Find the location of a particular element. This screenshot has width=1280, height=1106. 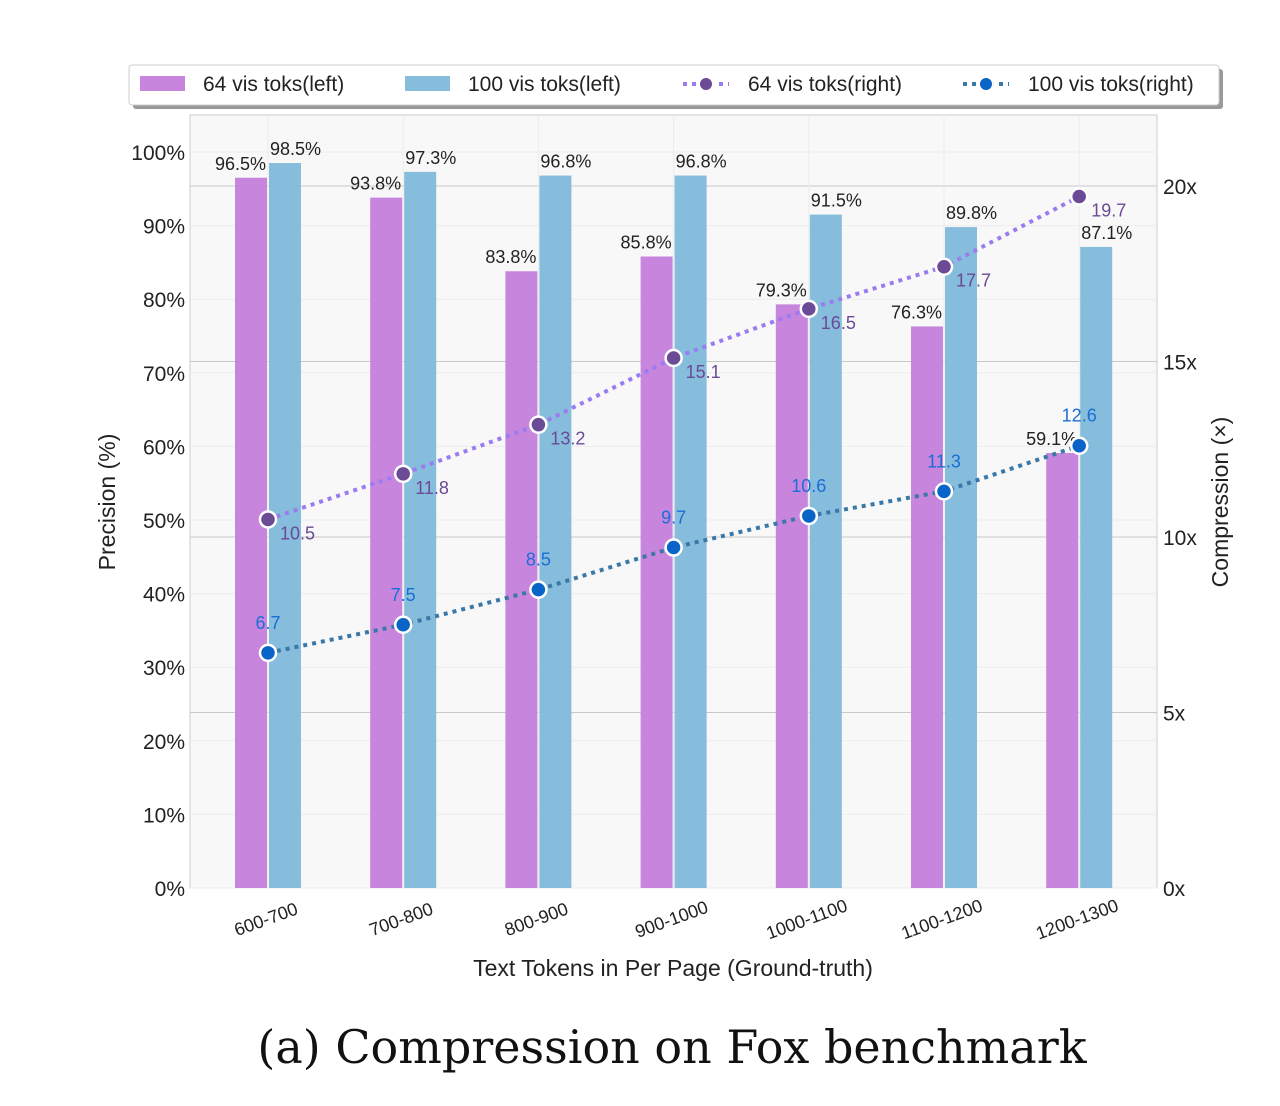

x-tick-label: 700-800 is located at coordinates (401, 919).